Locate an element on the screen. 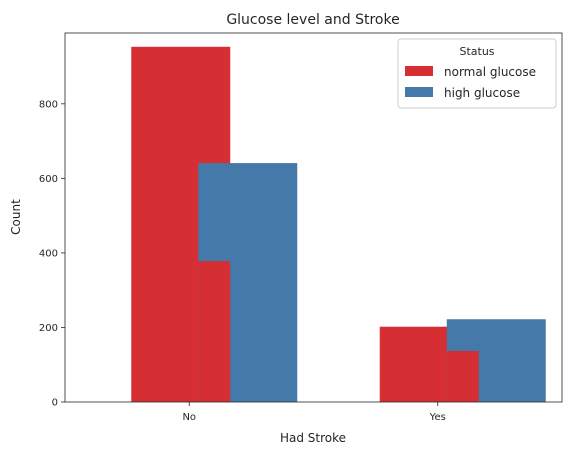  bar-overlap-normal-glucose-no is located at coordinates (214, 331).